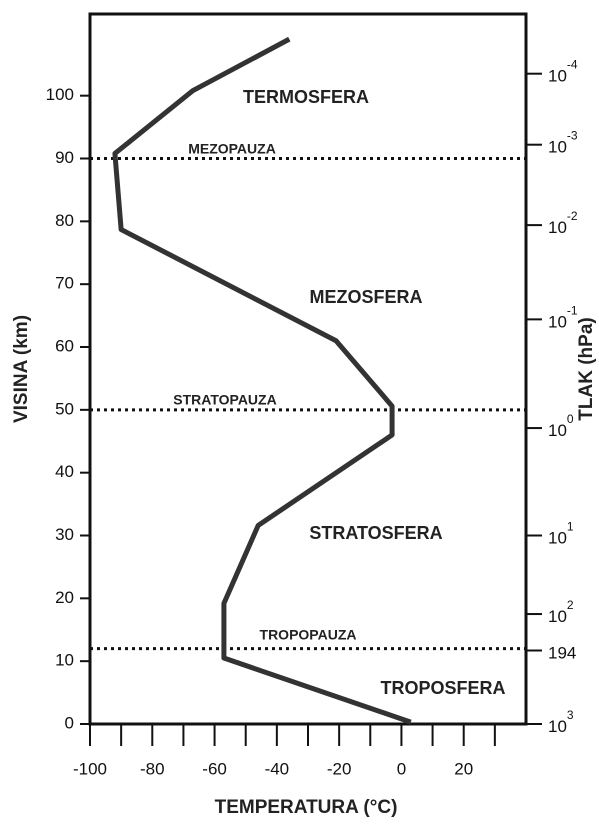  What do you see at coordinates (442, 688) in the screenshot?
I see `layer-label: TROPOSFERA` at bounding box center [442, 688].